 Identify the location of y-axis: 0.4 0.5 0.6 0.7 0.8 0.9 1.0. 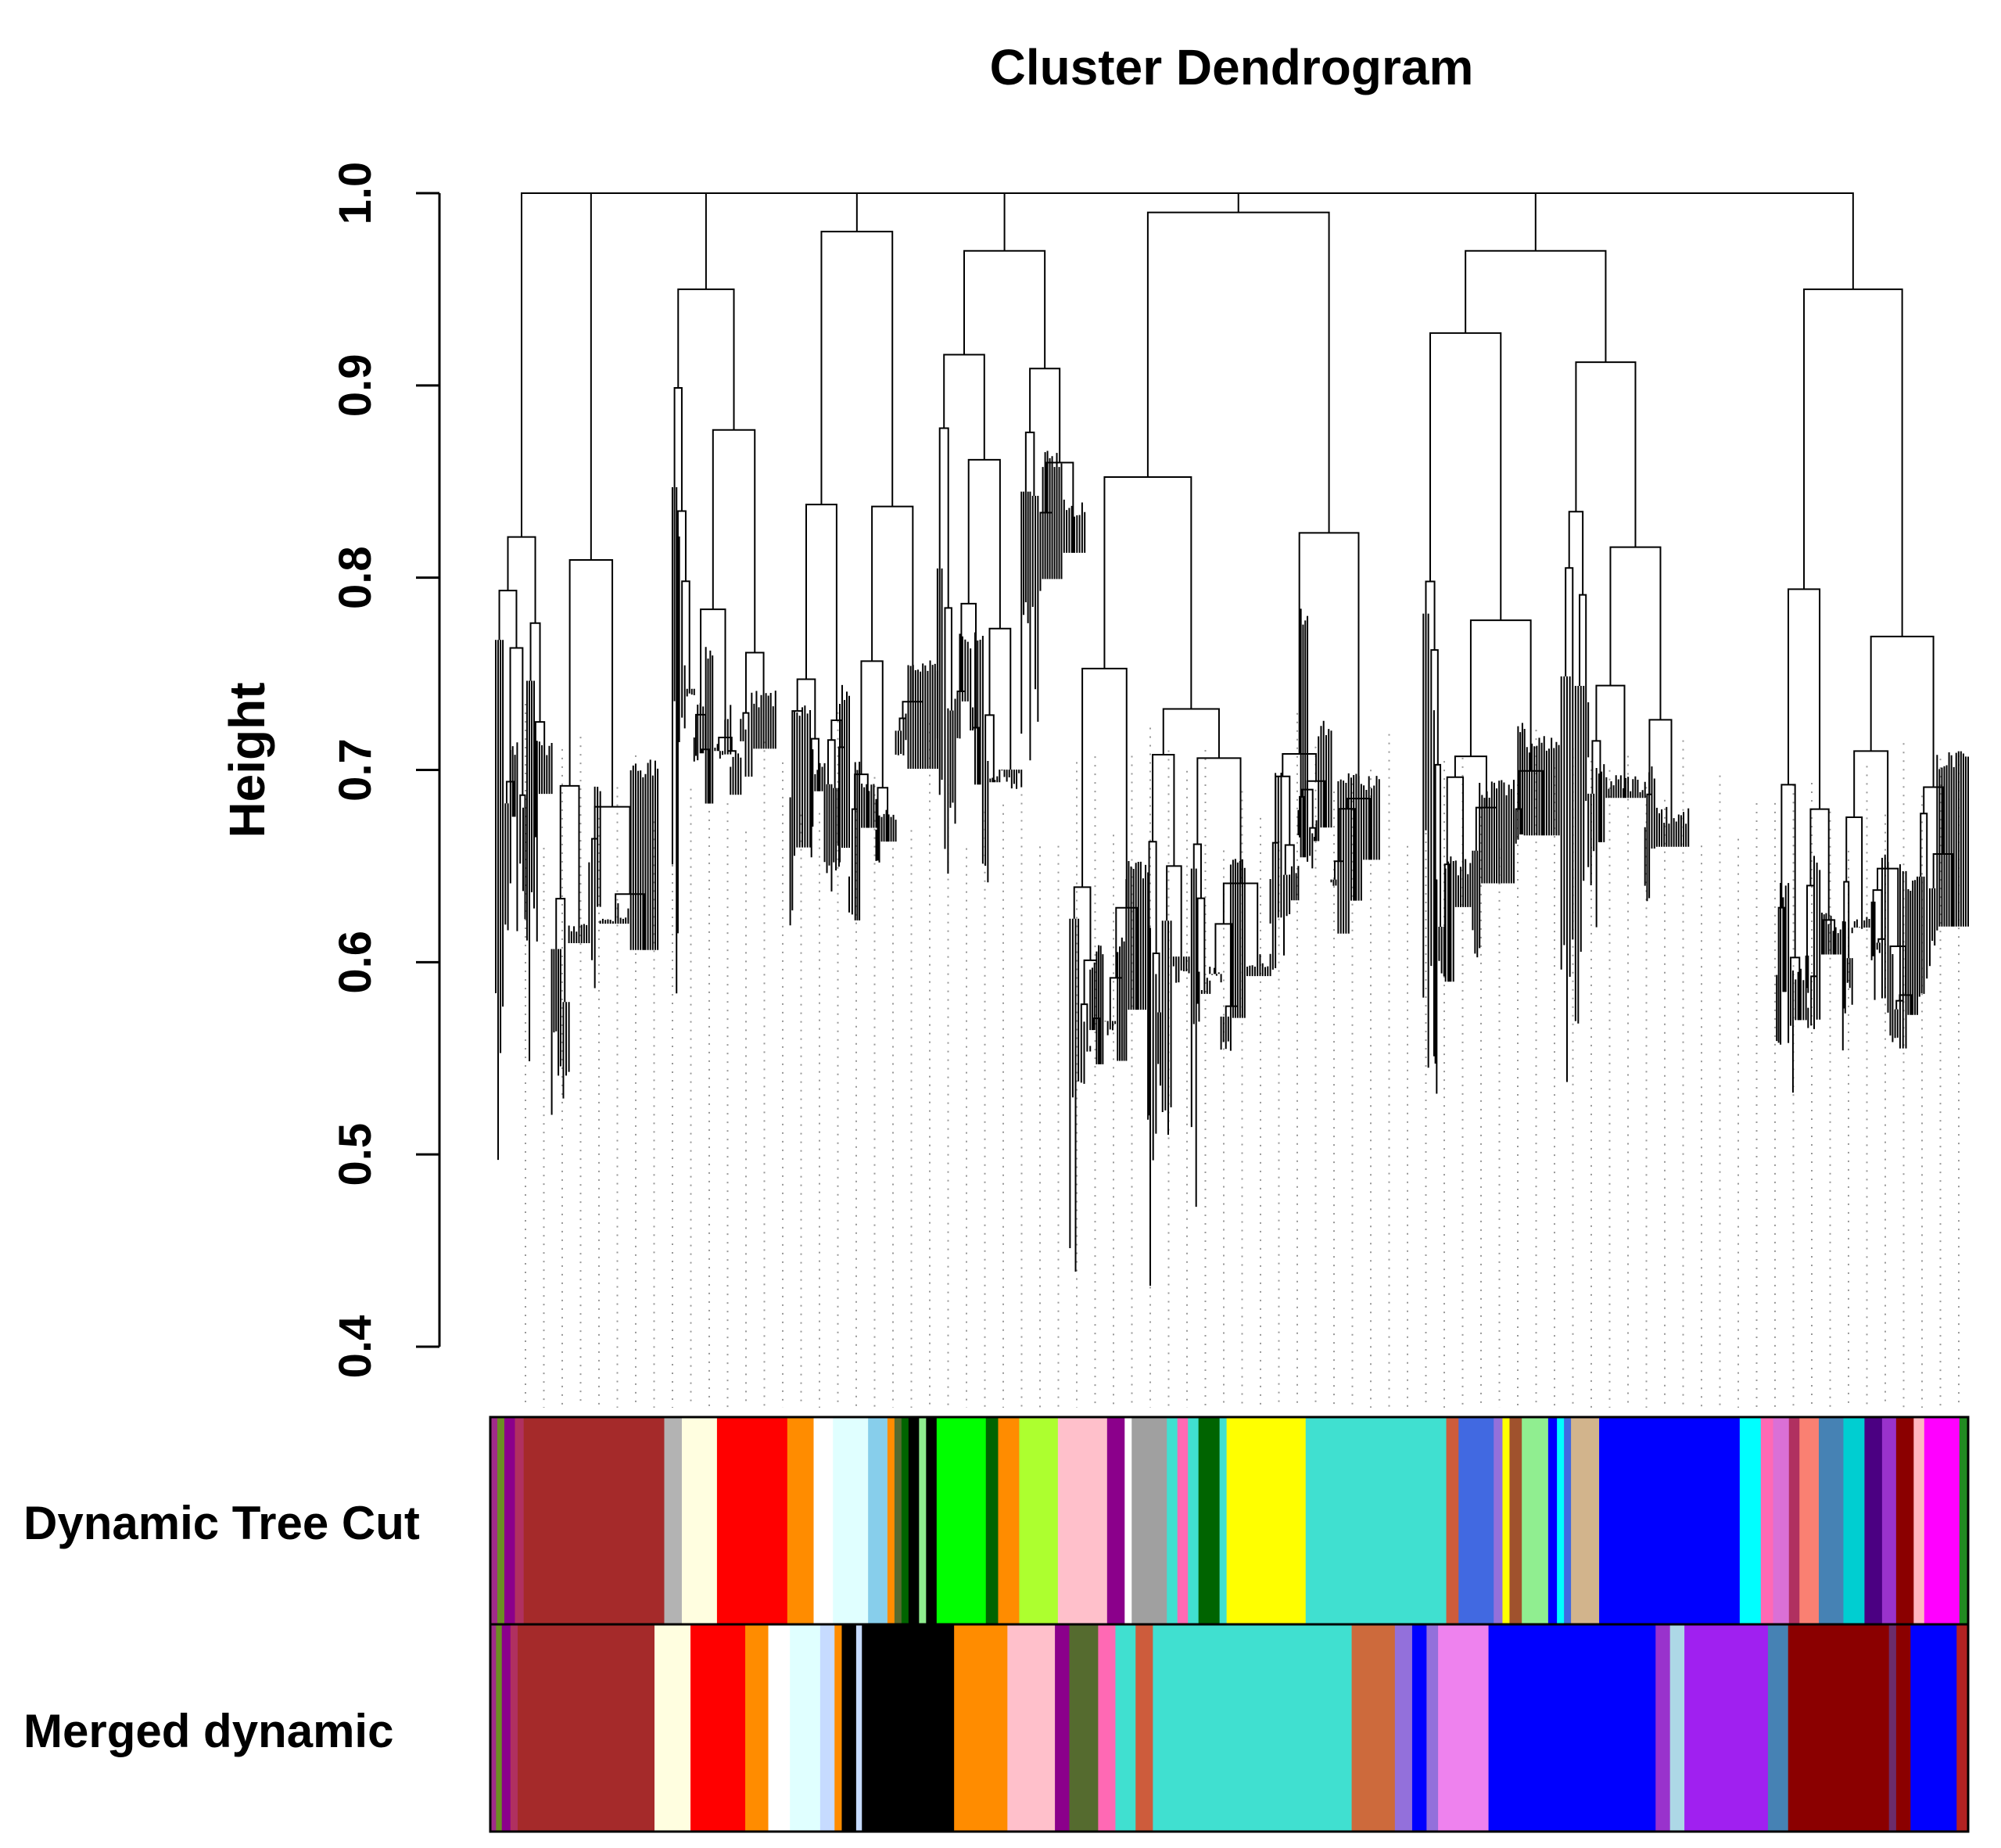
(386, 770).